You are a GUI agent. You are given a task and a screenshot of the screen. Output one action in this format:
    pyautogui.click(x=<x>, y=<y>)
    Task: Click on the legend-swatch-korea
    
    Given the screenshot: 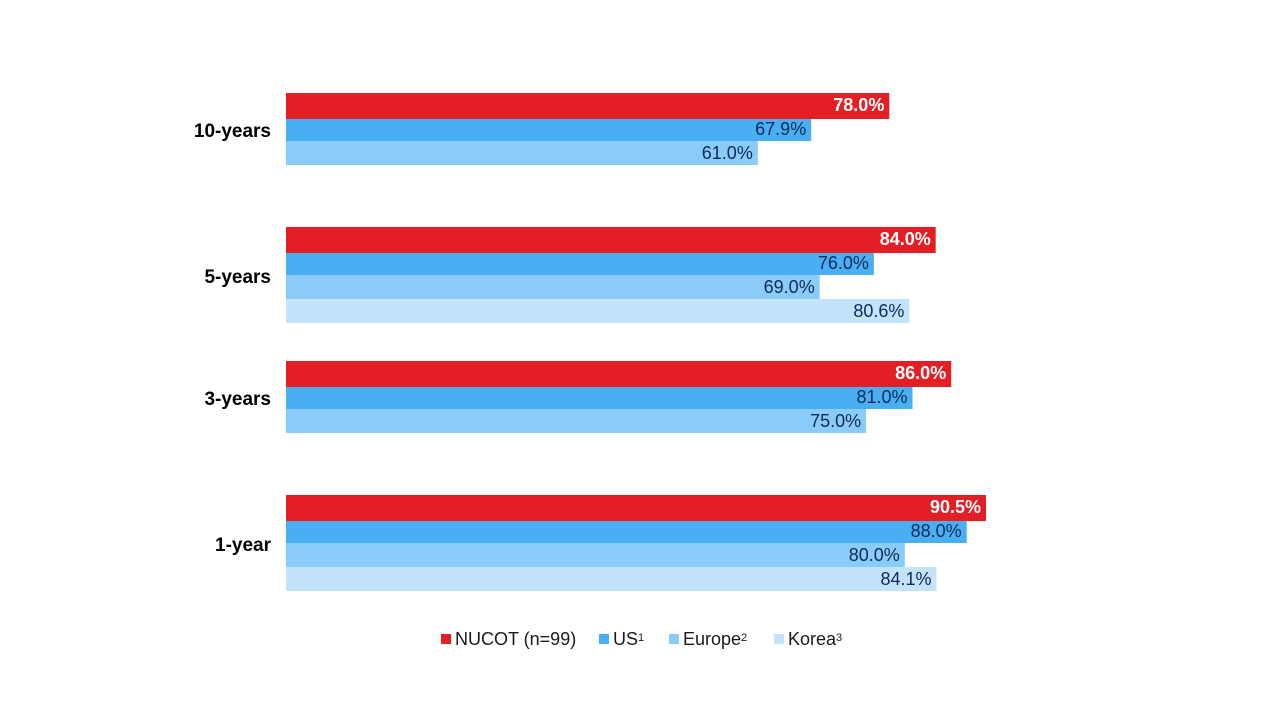 What is the action you would take?
    pyautogui.click(x=779, y=639)
    